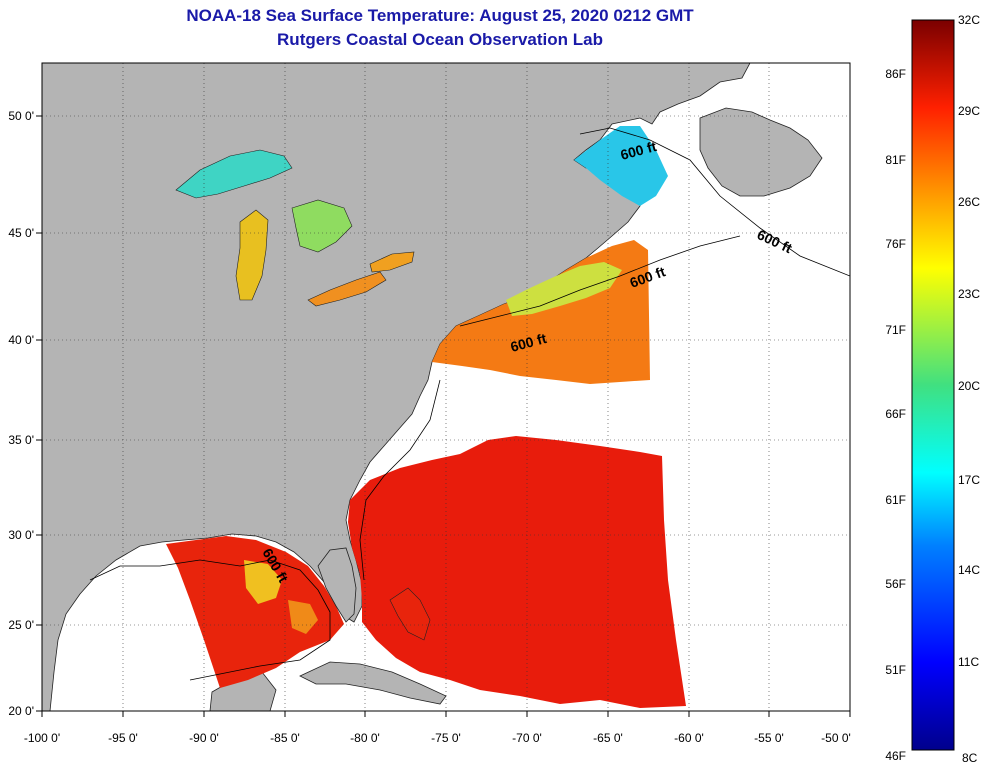 The height and width of the screenshot is (770, 984). Describe the element at coordinates (895, 330) in the screenshot. I see `fahrenheit-label: 71F` at that location.